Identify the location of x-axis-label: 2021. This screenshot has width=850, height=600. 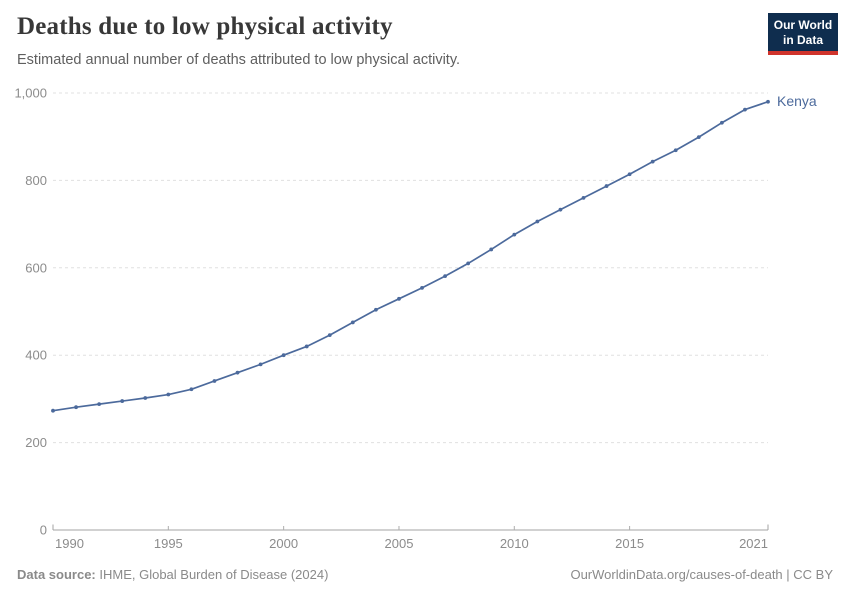
(753, 543).